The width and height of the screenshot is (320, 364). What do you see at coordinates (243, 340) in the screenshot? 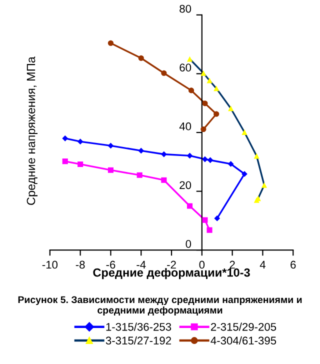
I see `legend-label: 4-304/61-395` at bounding box center [243, 340].